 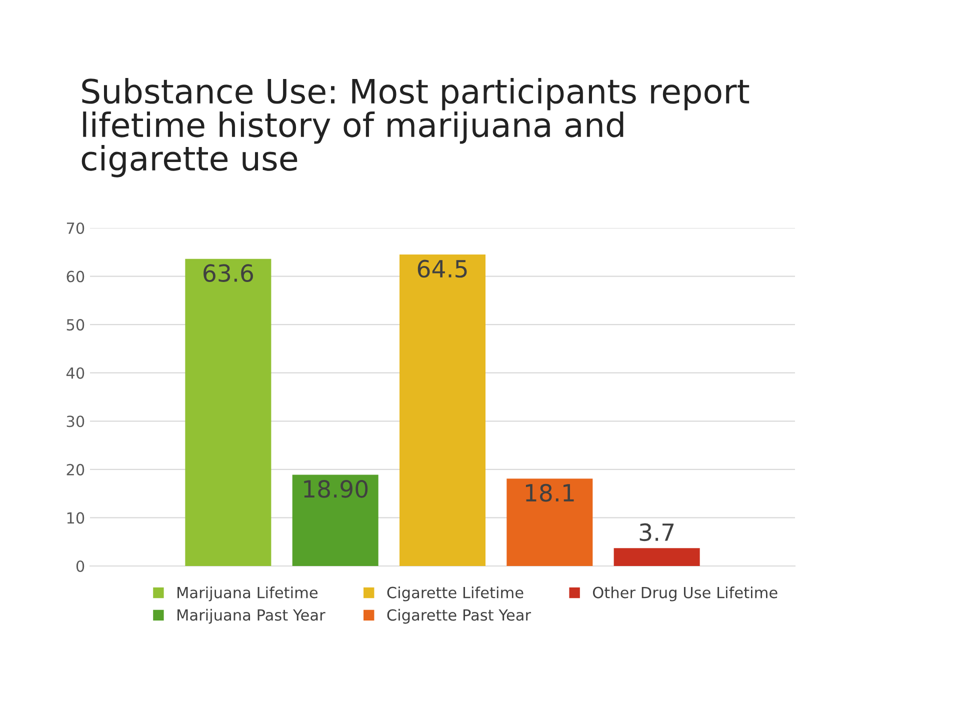 I want to click on legend-label: Cigarette Lifetime, so click(x=455, y=594).